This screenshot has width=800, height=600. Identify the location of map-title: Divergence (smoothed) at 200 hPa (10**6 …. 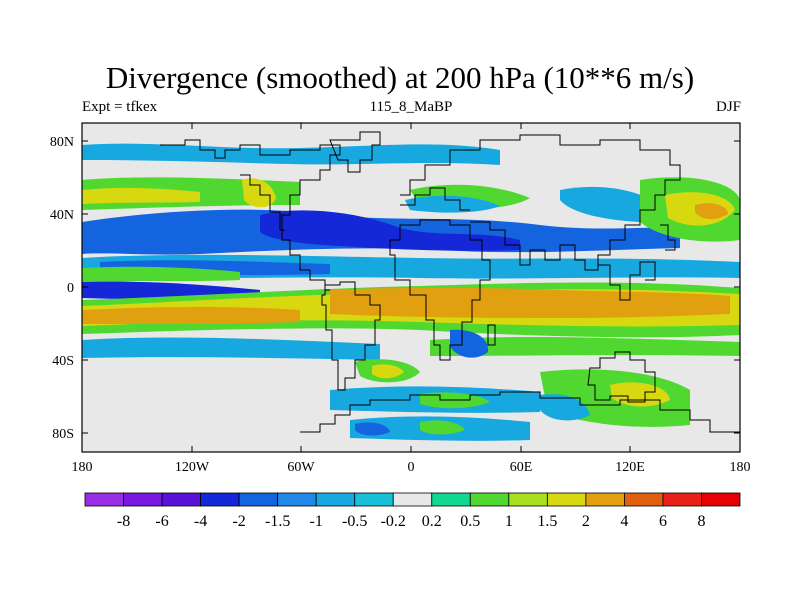
(400, 77).